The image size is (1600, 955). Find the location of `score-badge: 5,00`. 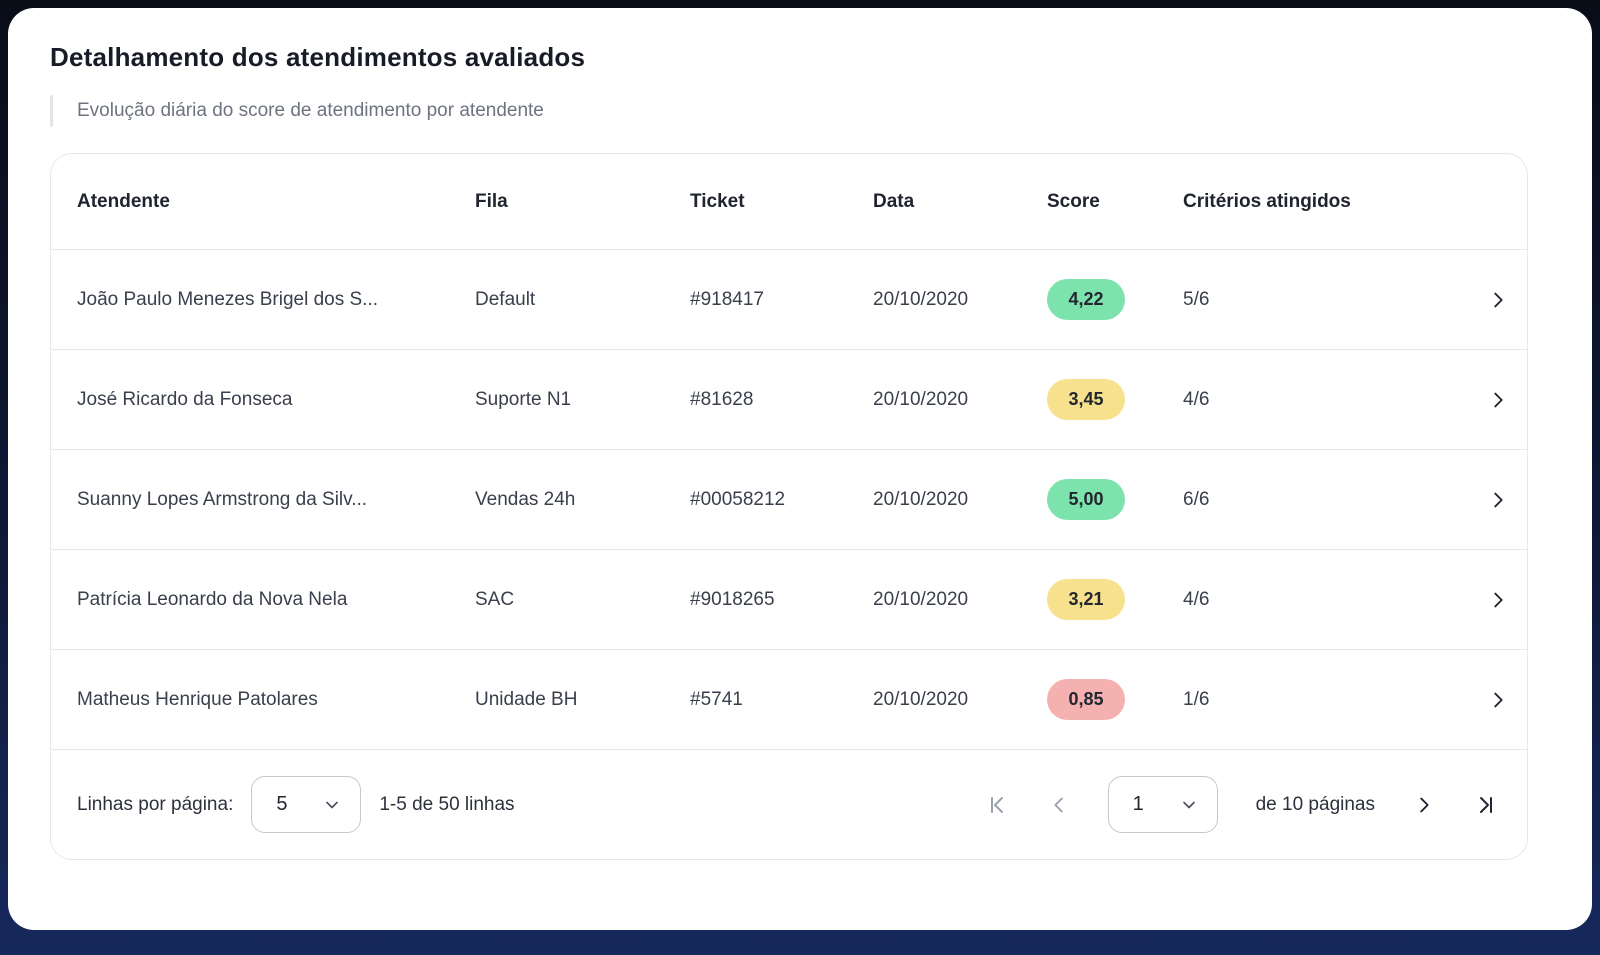

score-badge: 5,00 is located at coordinates (1086, 499).